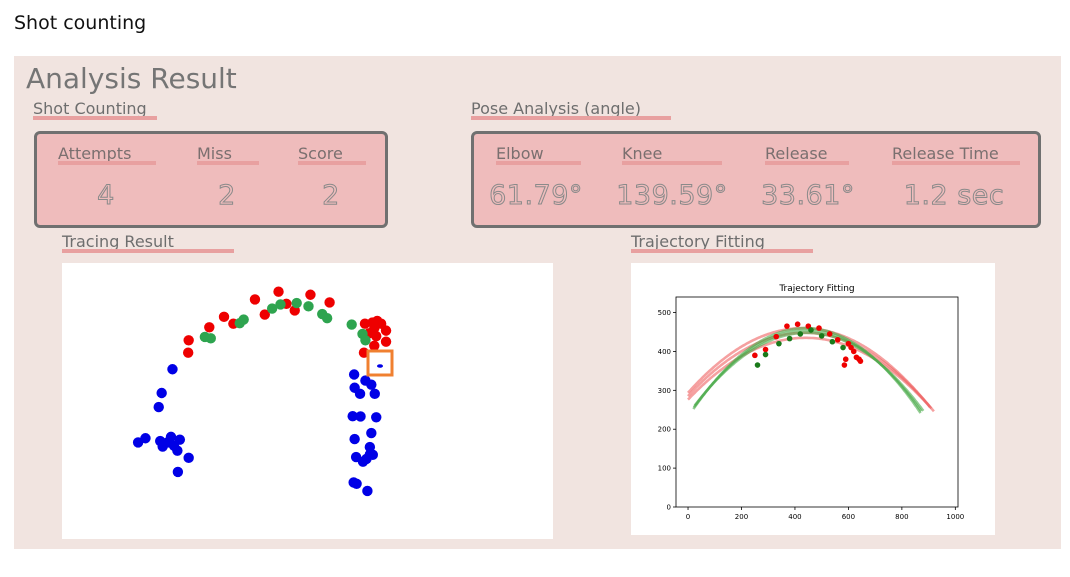  I want to click on shot-counting-underline, so click(95, 118).